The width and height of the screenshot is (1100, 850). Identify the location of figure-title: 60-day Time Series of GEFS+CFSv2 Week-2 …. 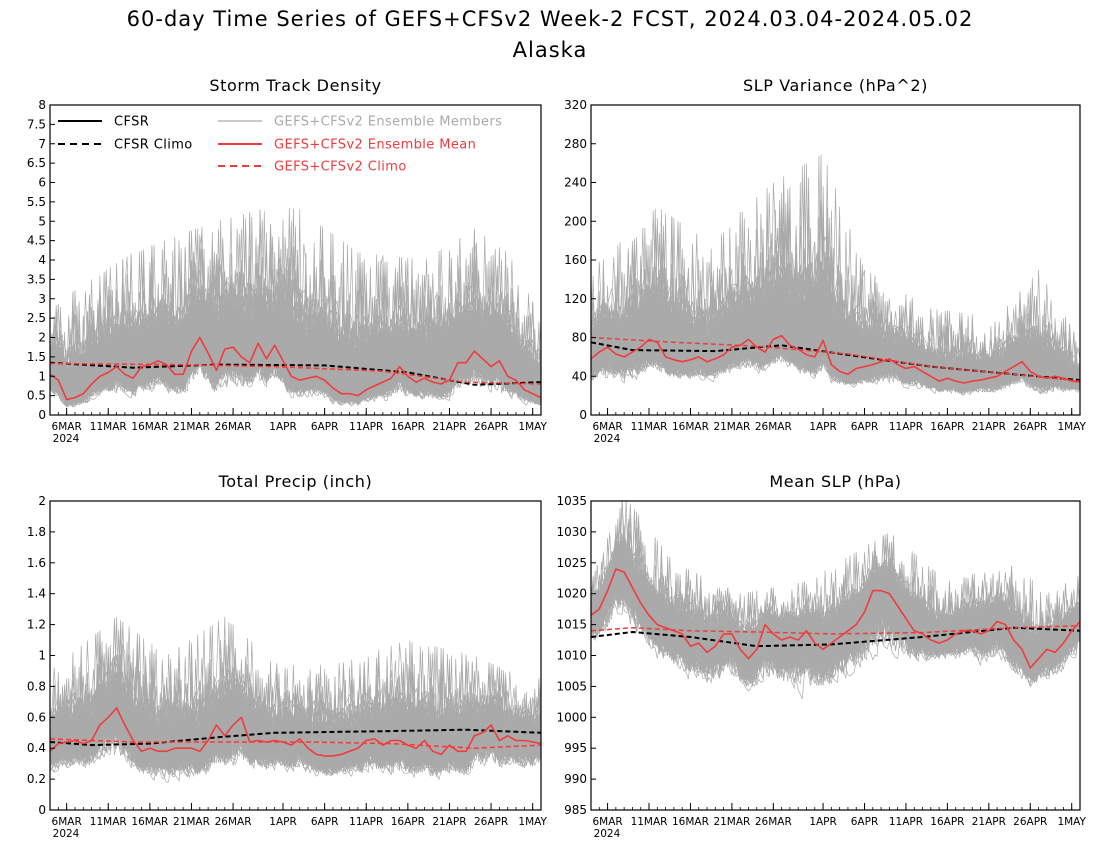
(550, 19).